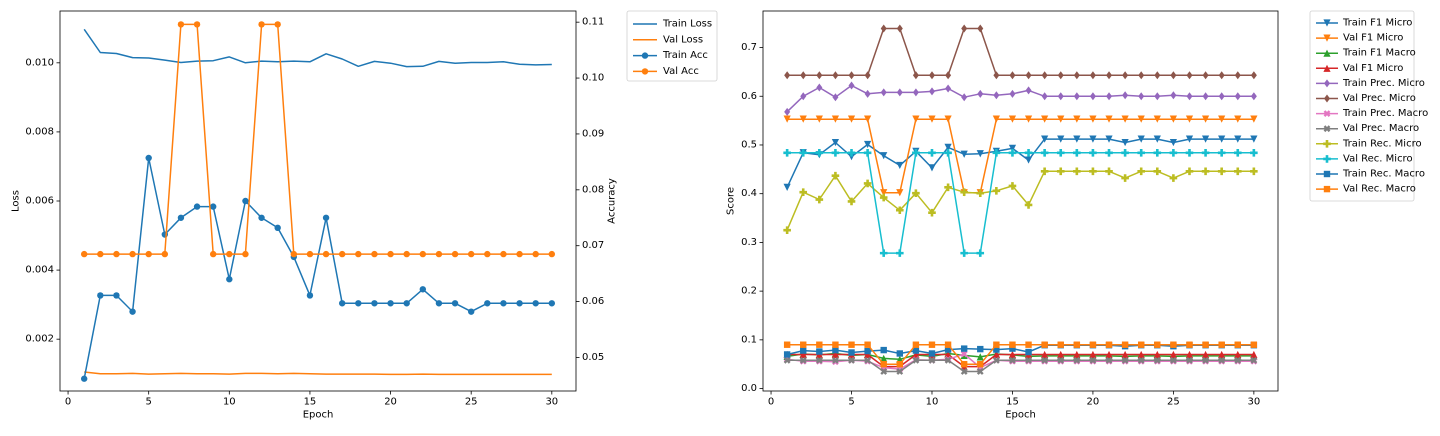 This screenshot has height=436, width=1440. I want to click on data-point-train-prec-macro, so click(964, 354).